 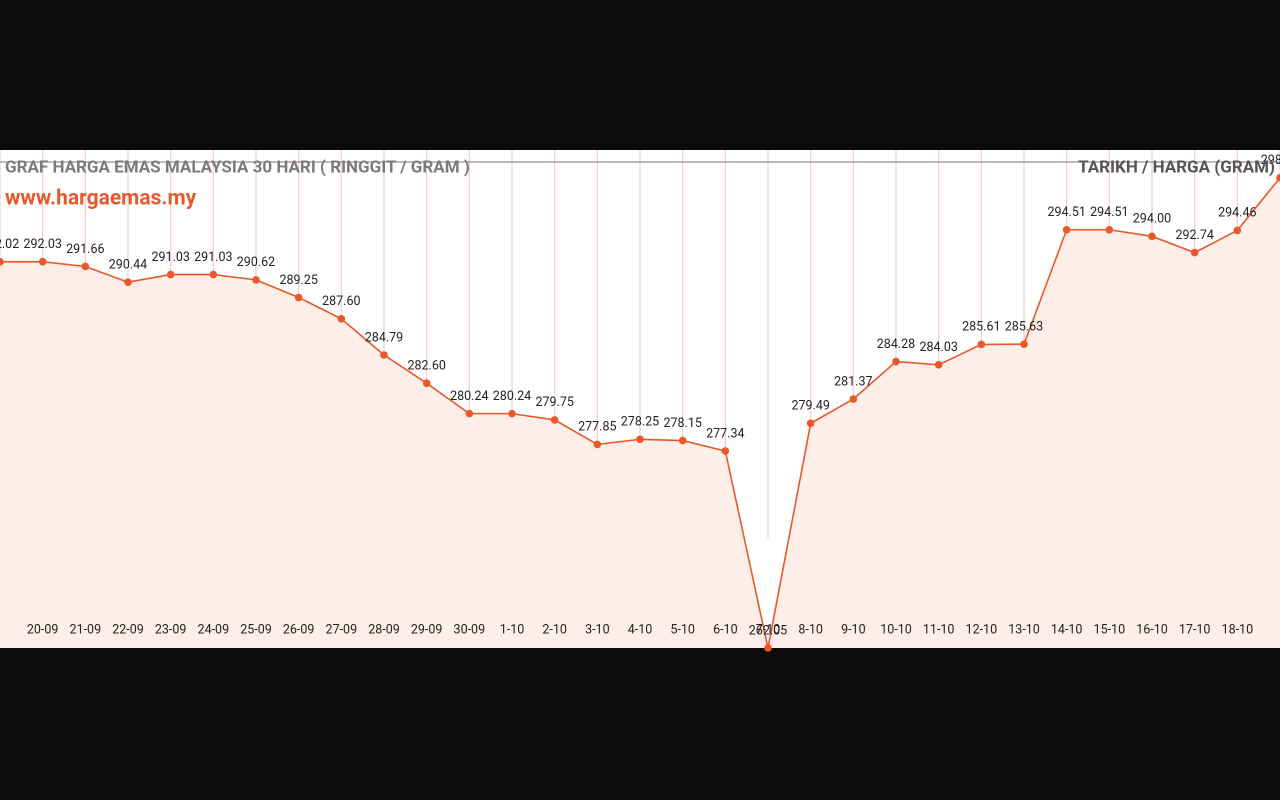 What do you see at coordinates (1238, 629) in the screenshot?
I see `x-tick-label: 18-10` at bounding box center [1238, 629].